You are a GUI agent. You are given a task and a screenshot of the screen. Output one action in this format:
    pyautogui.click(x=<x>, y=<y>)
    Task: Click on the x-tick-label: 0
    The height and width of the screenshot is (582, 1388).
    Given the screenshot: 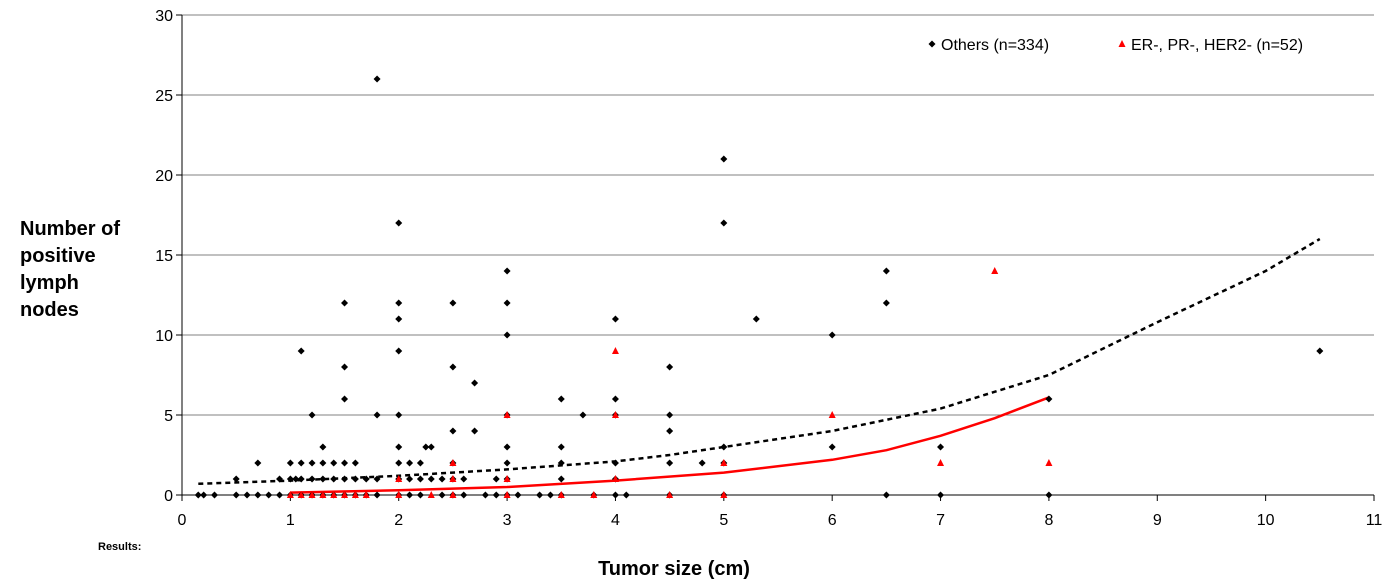 What is the action you would take?
    pyautogui.click(x=182, y=520)
    